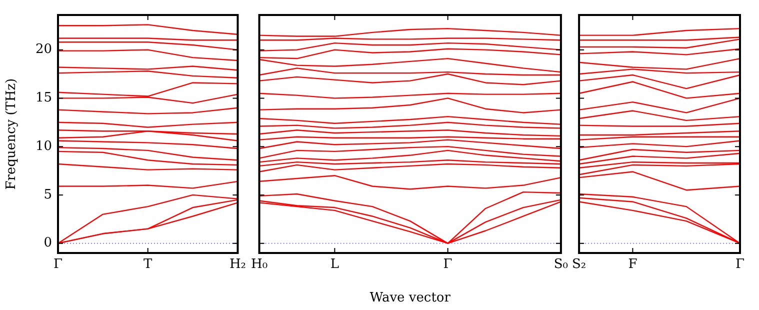 The width and height of the screenshot is (759, 310). What do you see at coordinates (48, 194) in the screenshot?
I see `y-tick-label: 5` at bounding box center [48, 194].